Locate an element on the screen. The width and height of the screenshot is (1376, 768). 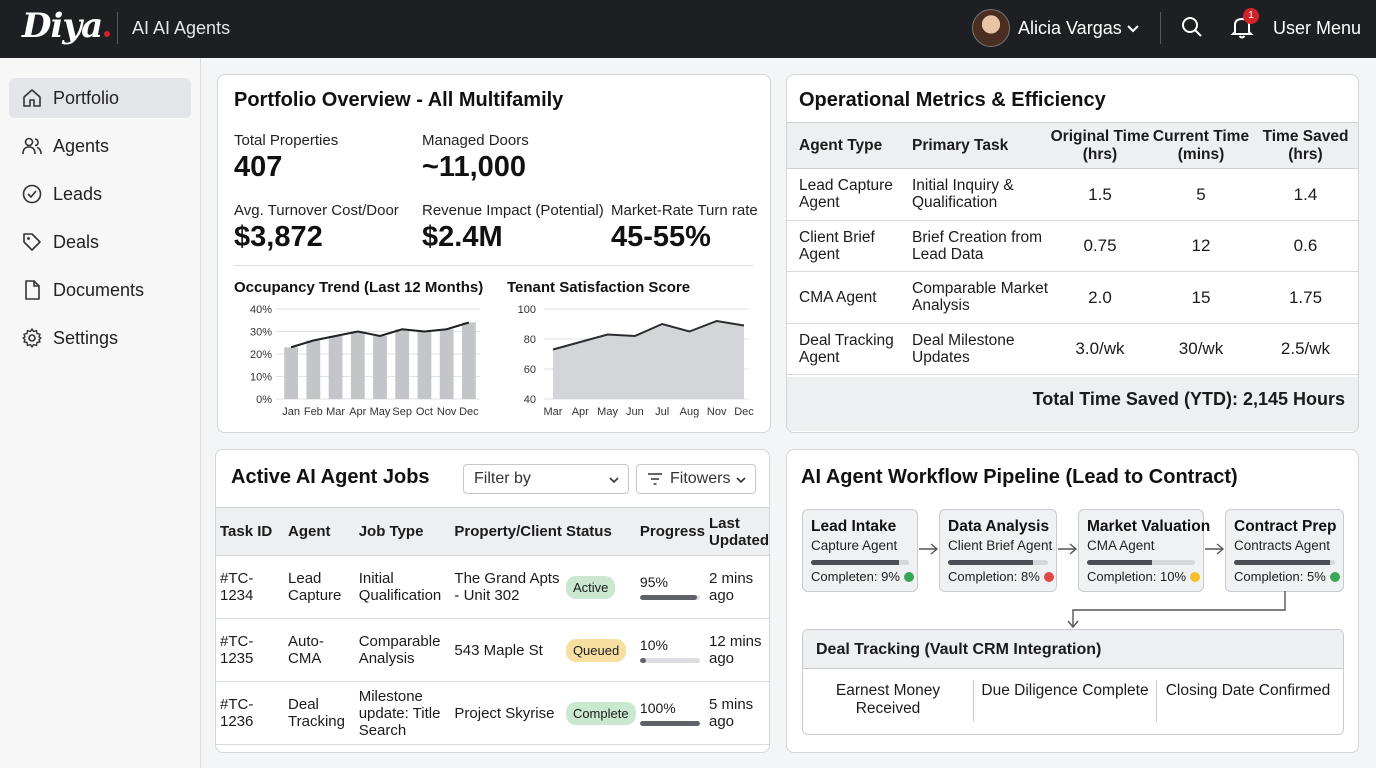
task-id: #TC-1235 is located at coordinates (250, 650).